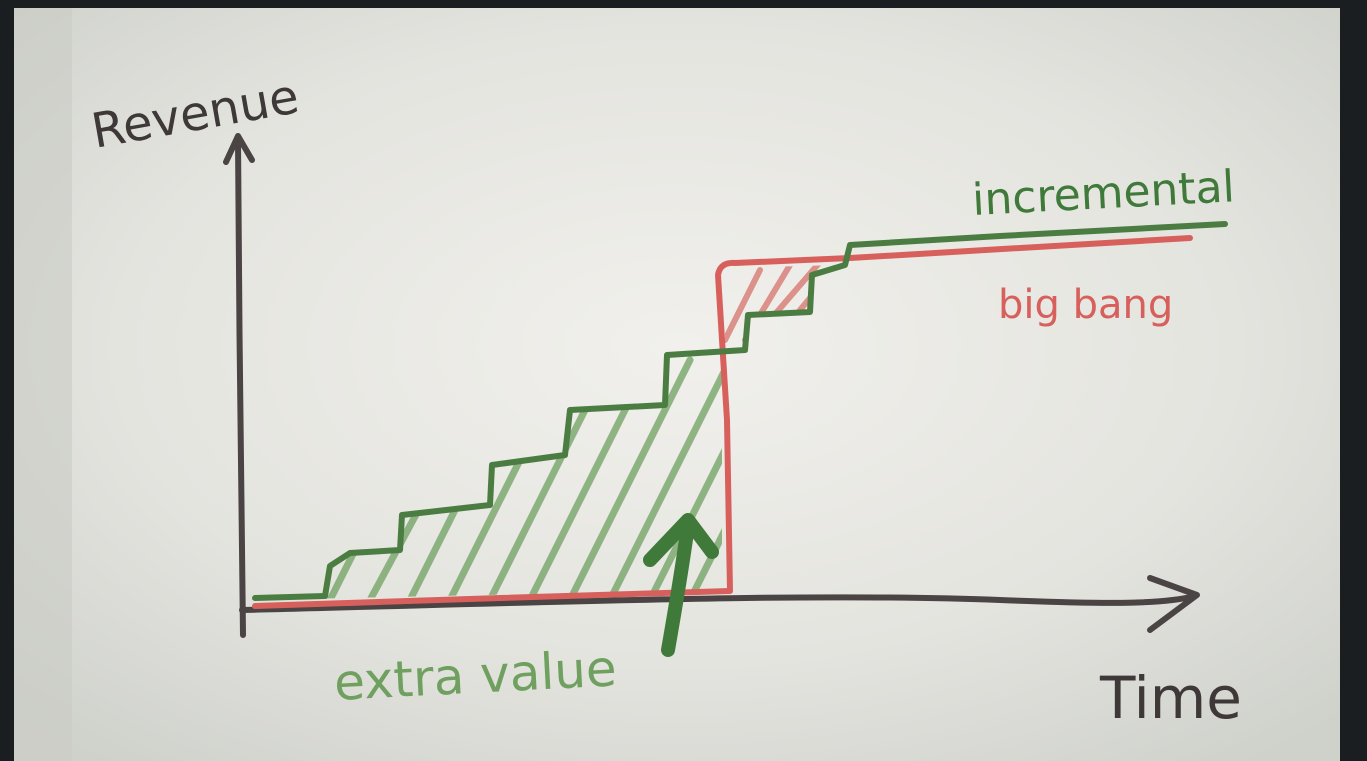  Describe the element at coordinates (524, 478) in the screenshot. I see `extra-value-hatching` at that location.